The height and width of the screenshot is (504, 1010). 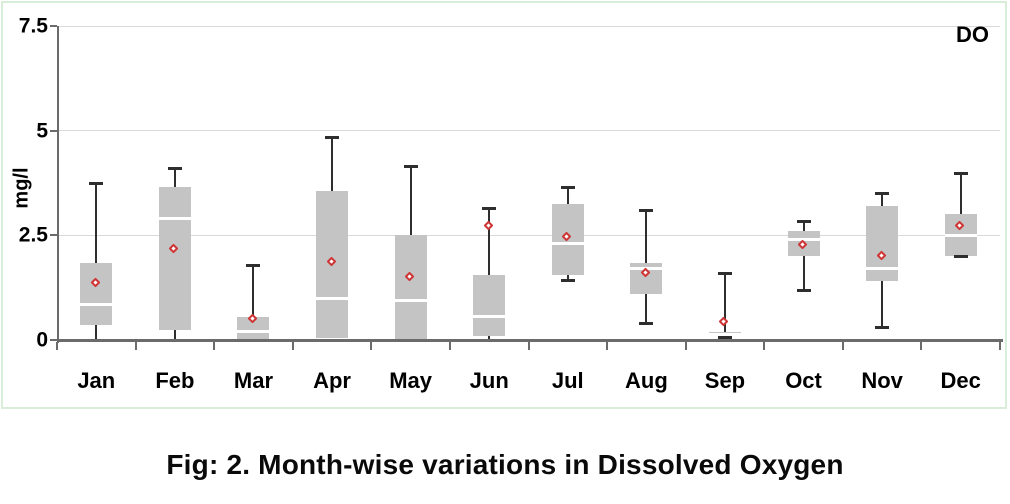 I want to click on median-jun, so click(x=489, y=317).